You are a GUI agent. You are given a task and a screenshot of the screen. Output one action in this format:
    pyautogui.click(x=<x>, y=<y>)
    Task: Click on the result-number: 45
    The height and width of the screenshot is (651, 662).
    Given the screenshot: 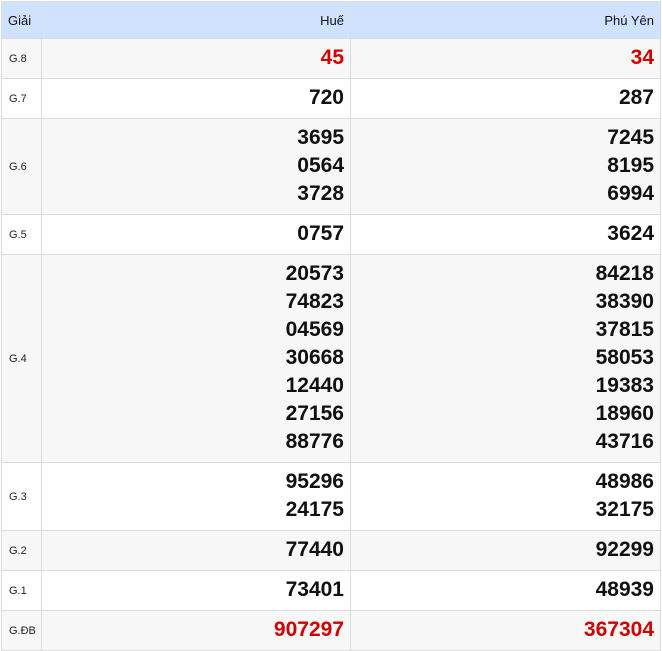 What is the action you would take?
    pyautogui.click(x=332, y=57)
    